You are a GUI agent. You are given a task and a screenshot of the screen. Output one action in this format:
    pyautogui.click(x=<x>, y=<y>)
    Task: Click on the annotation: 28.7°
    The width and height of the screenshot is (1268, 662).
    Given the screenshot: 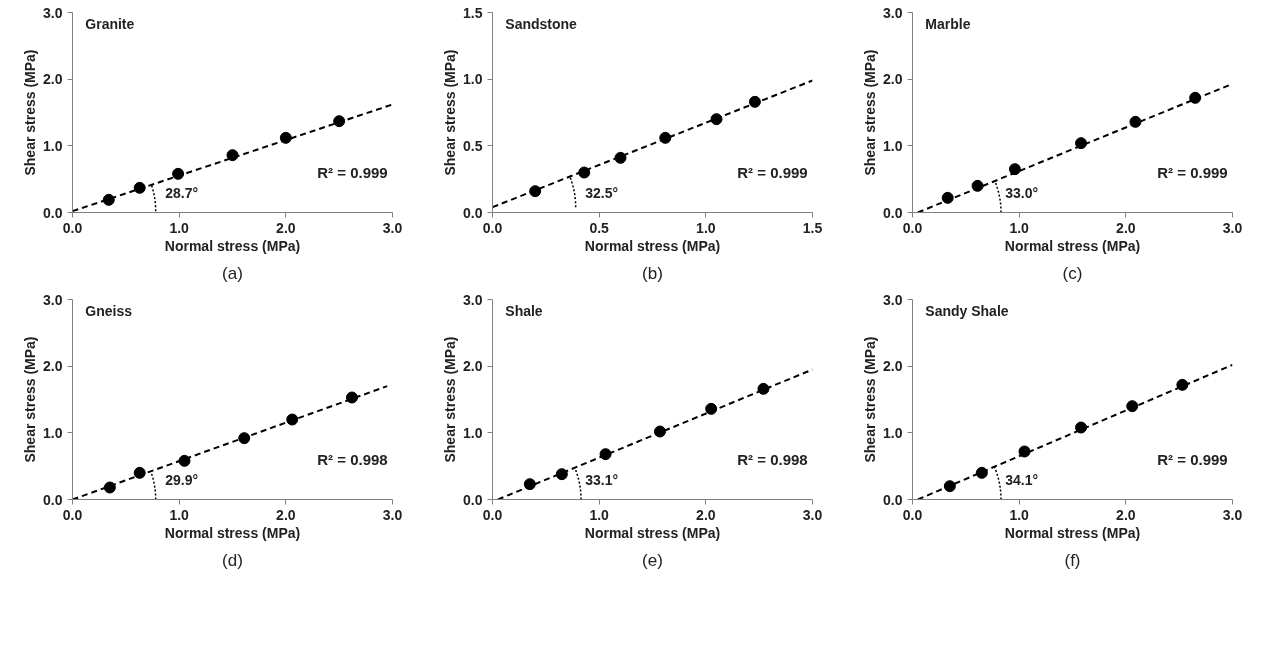 What is the action you would take?
    pyautogui.click(x=182, y=192)
    